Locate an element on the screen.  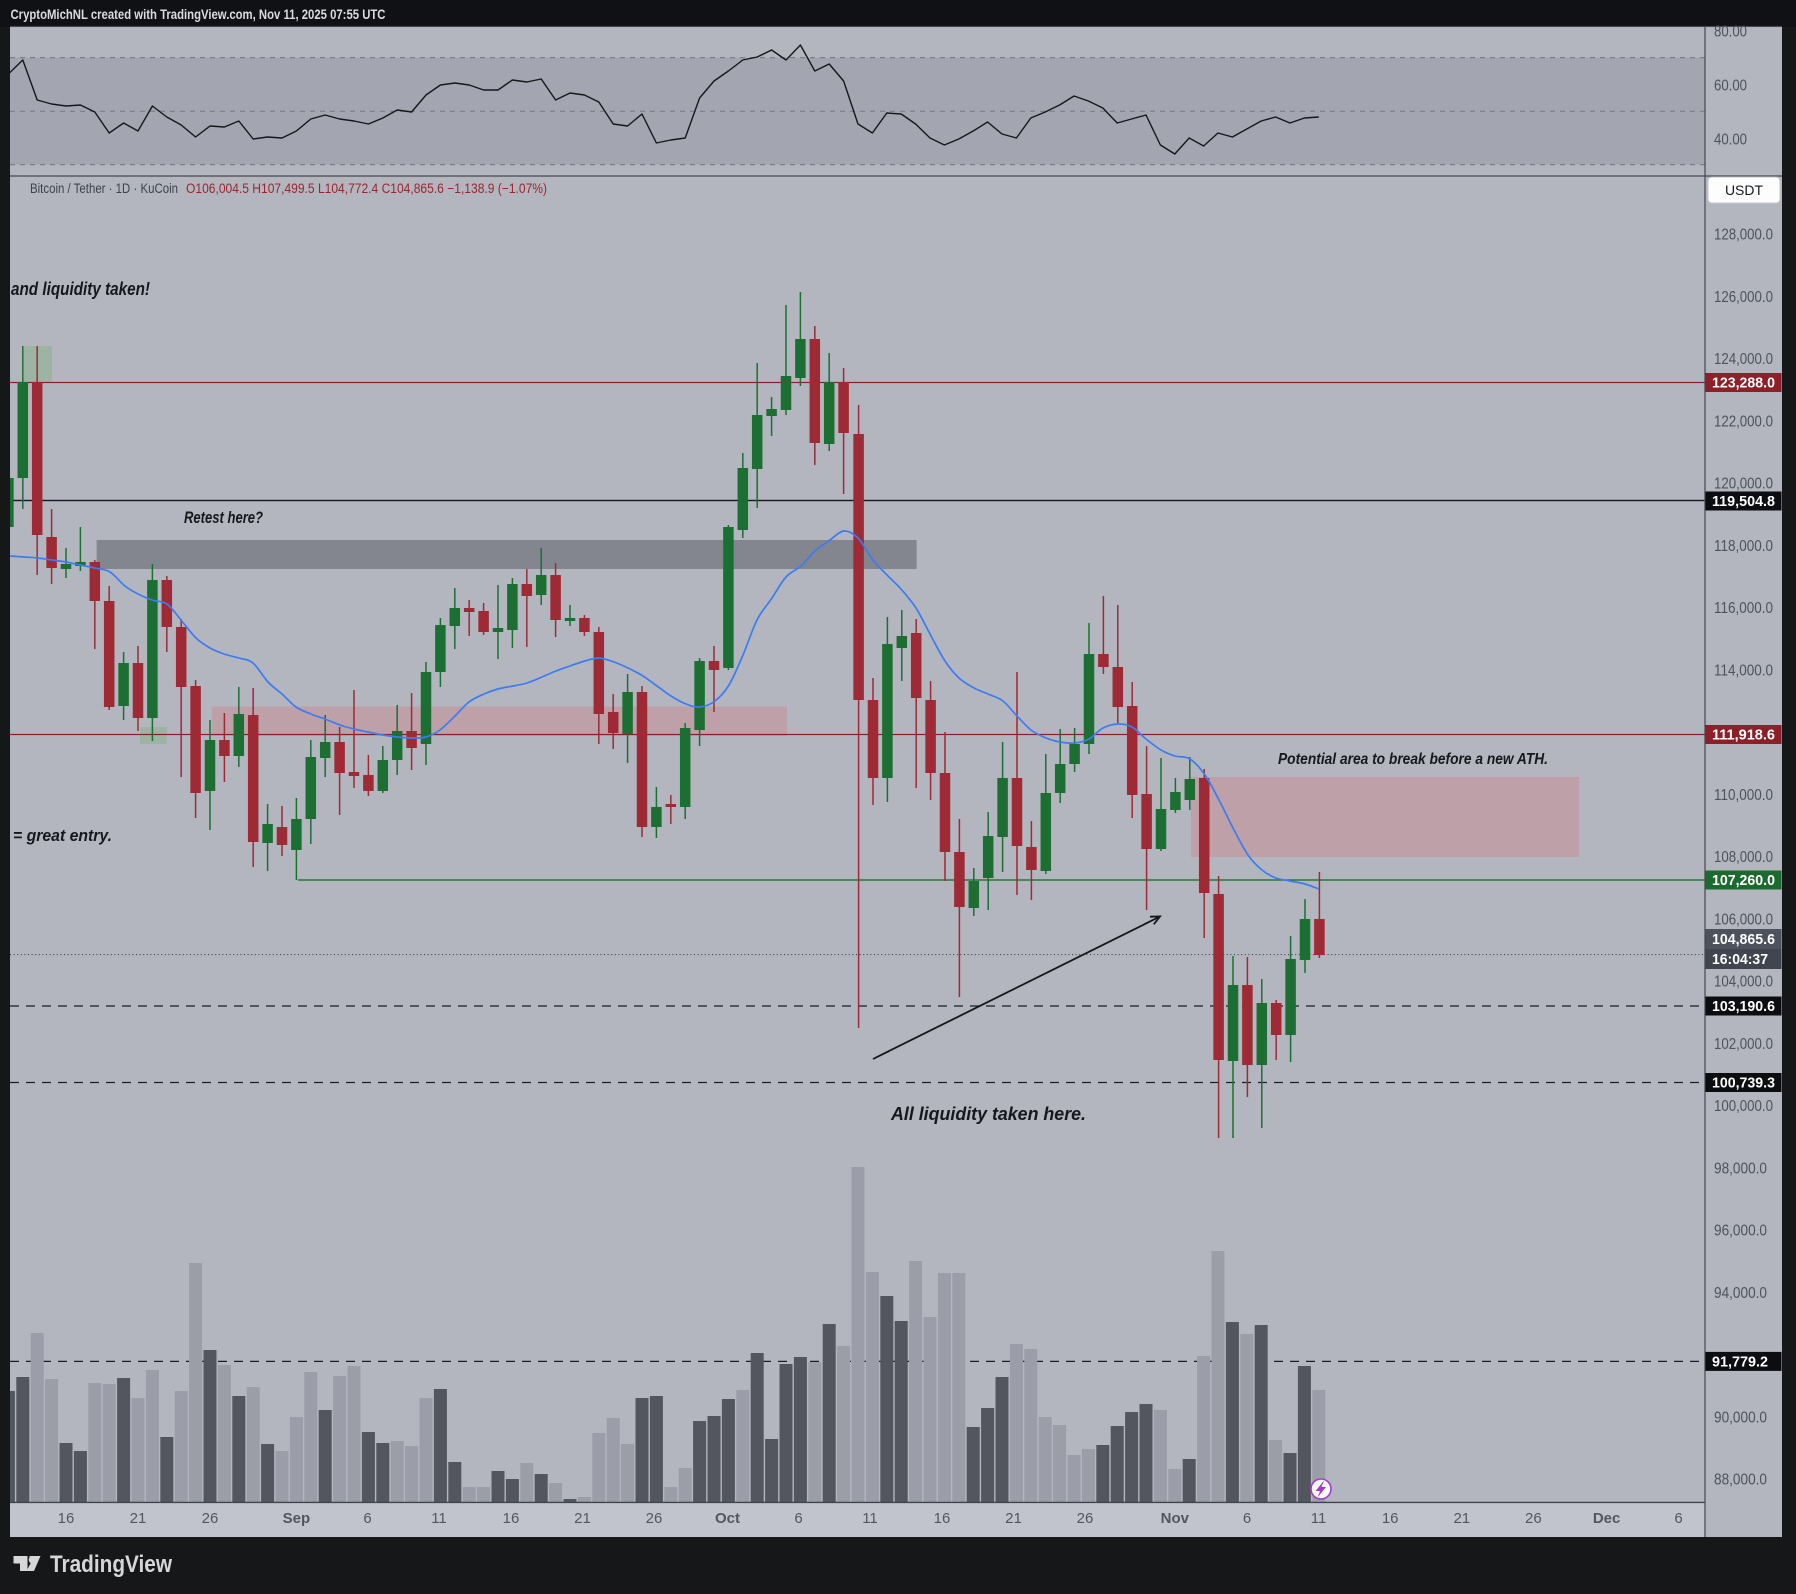
svg-text: 122,000.0 is located at coordinates (1743, 421).